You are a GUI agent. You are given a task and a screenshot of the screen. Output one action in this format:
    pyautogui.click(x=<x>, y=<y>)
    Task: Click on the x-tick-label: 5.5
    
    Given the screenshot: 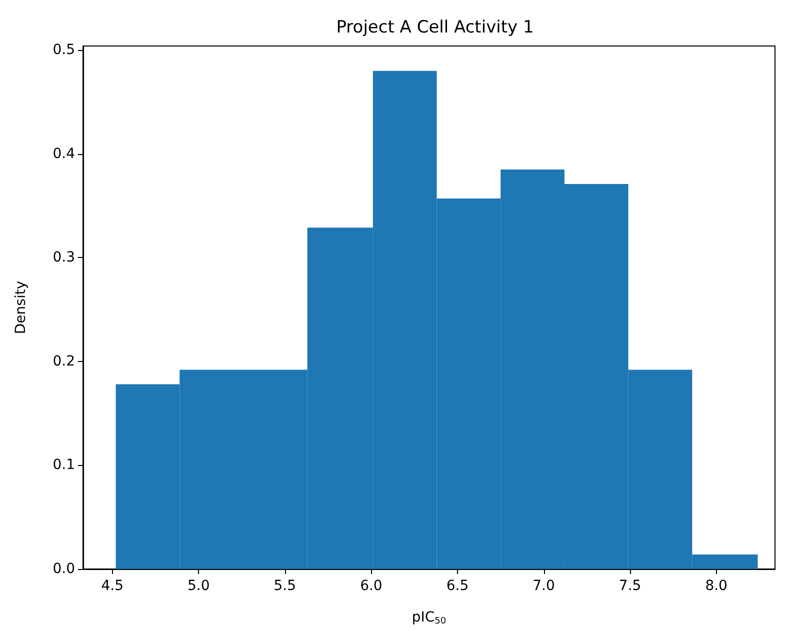 What is the action you would take?
    pyautogui.click(x=285, y=586)
    